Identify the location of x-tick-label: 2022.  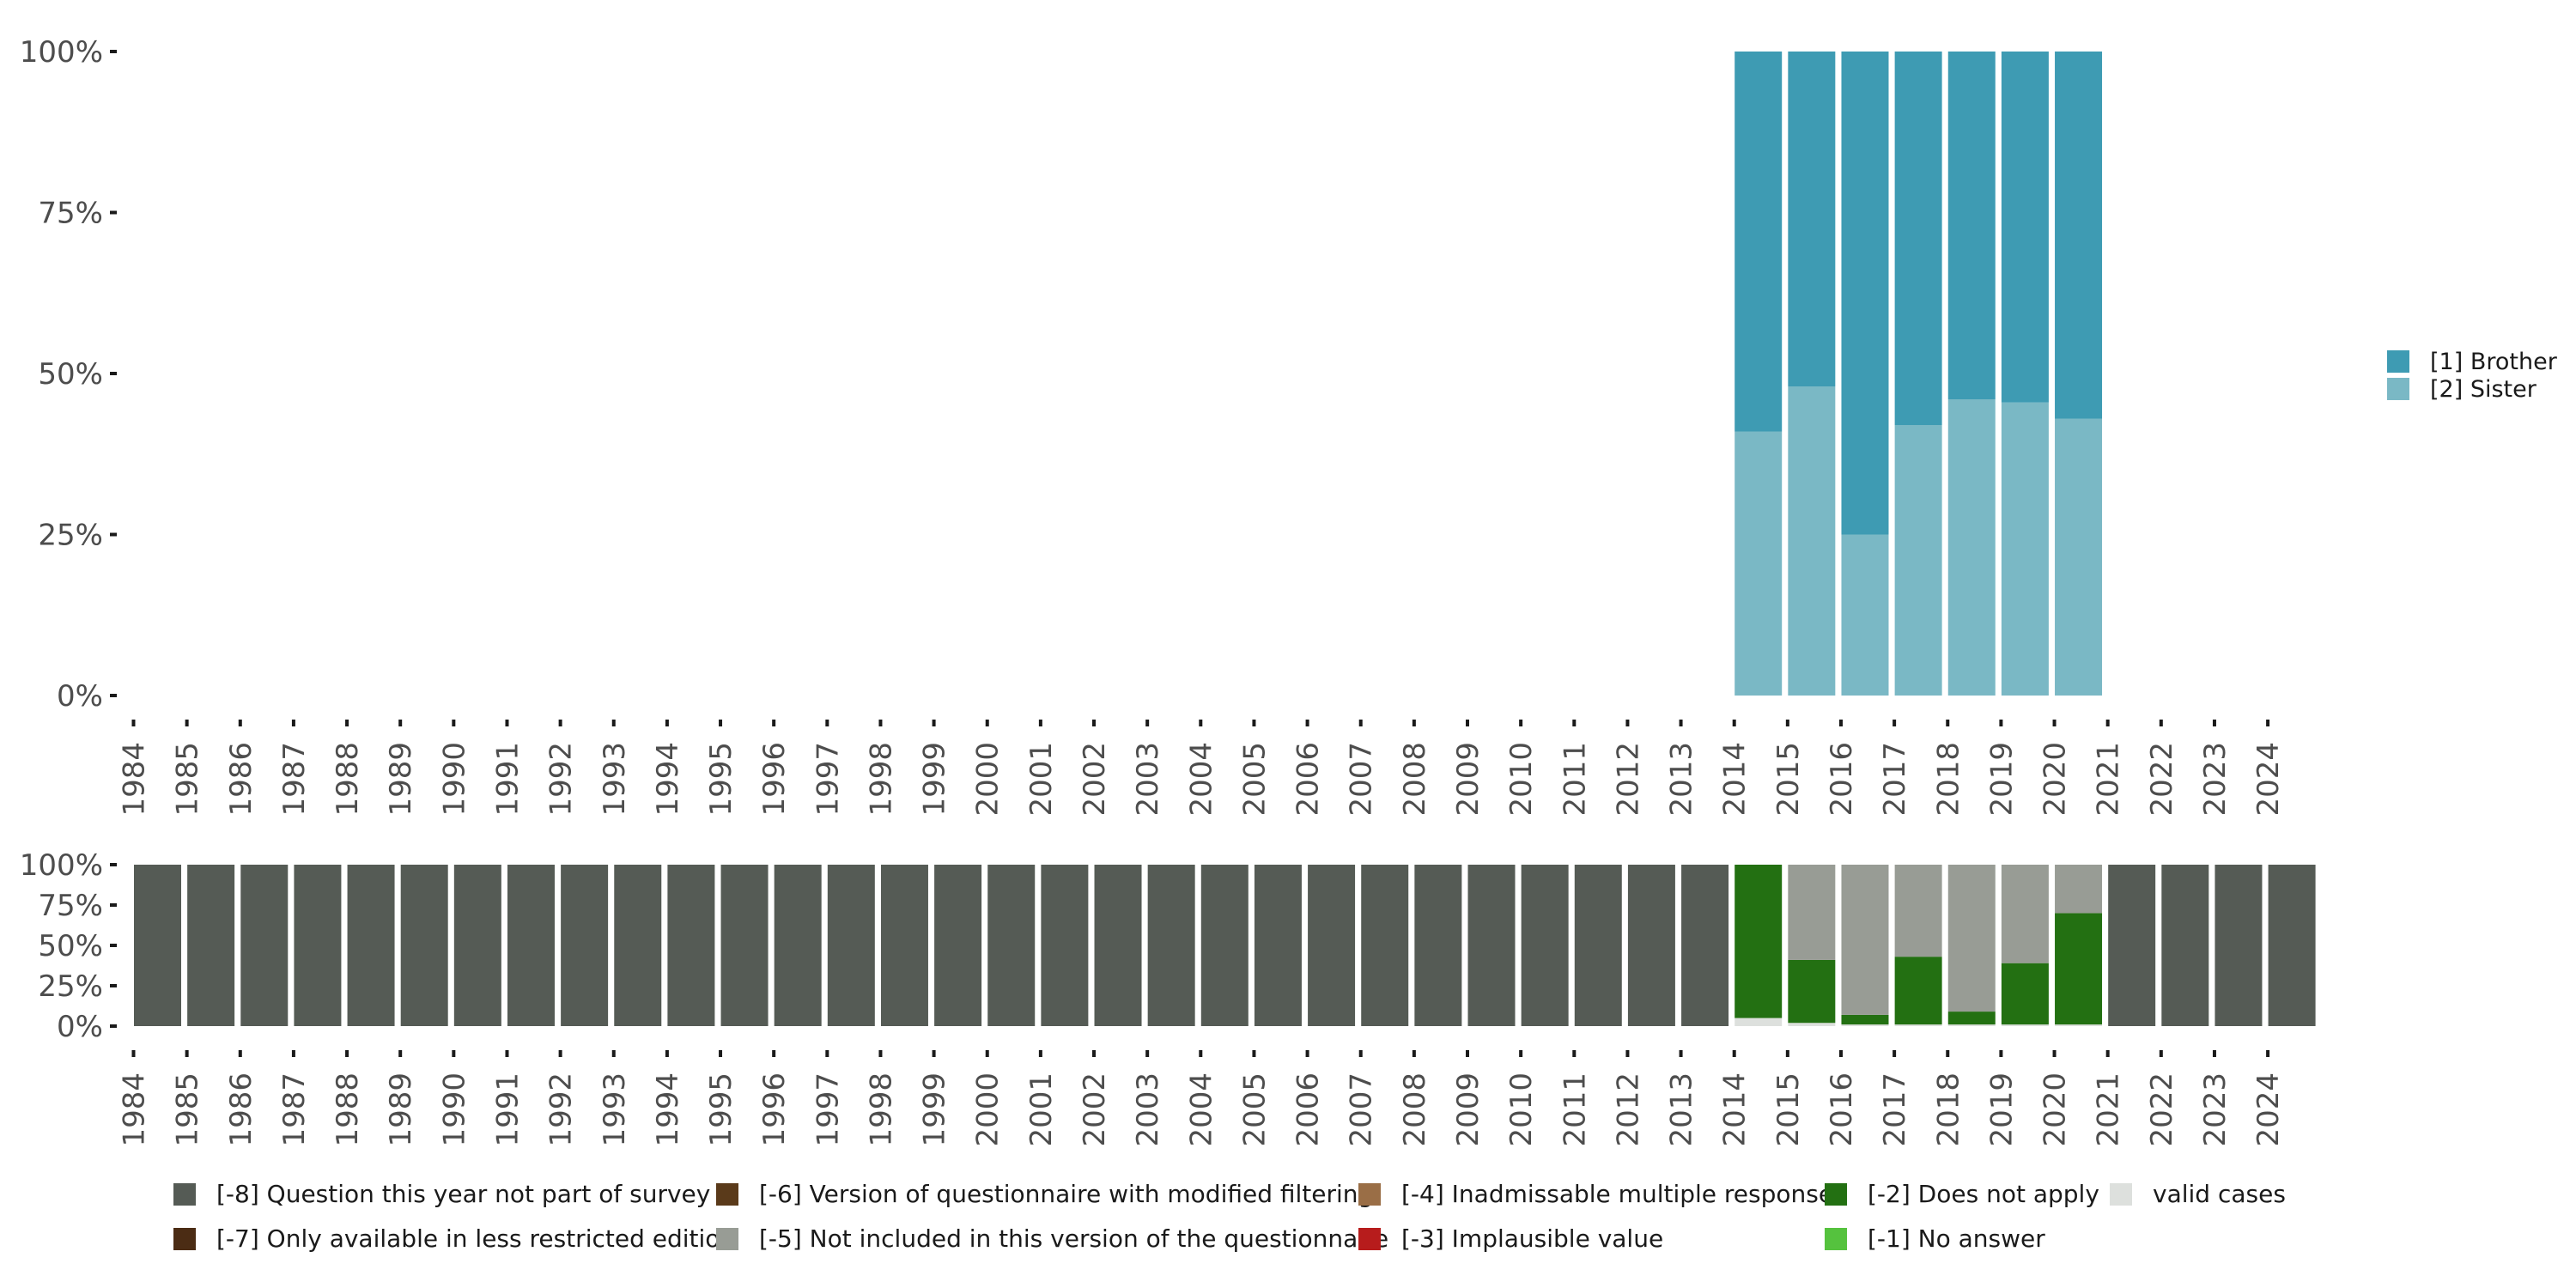
(2162, 779).